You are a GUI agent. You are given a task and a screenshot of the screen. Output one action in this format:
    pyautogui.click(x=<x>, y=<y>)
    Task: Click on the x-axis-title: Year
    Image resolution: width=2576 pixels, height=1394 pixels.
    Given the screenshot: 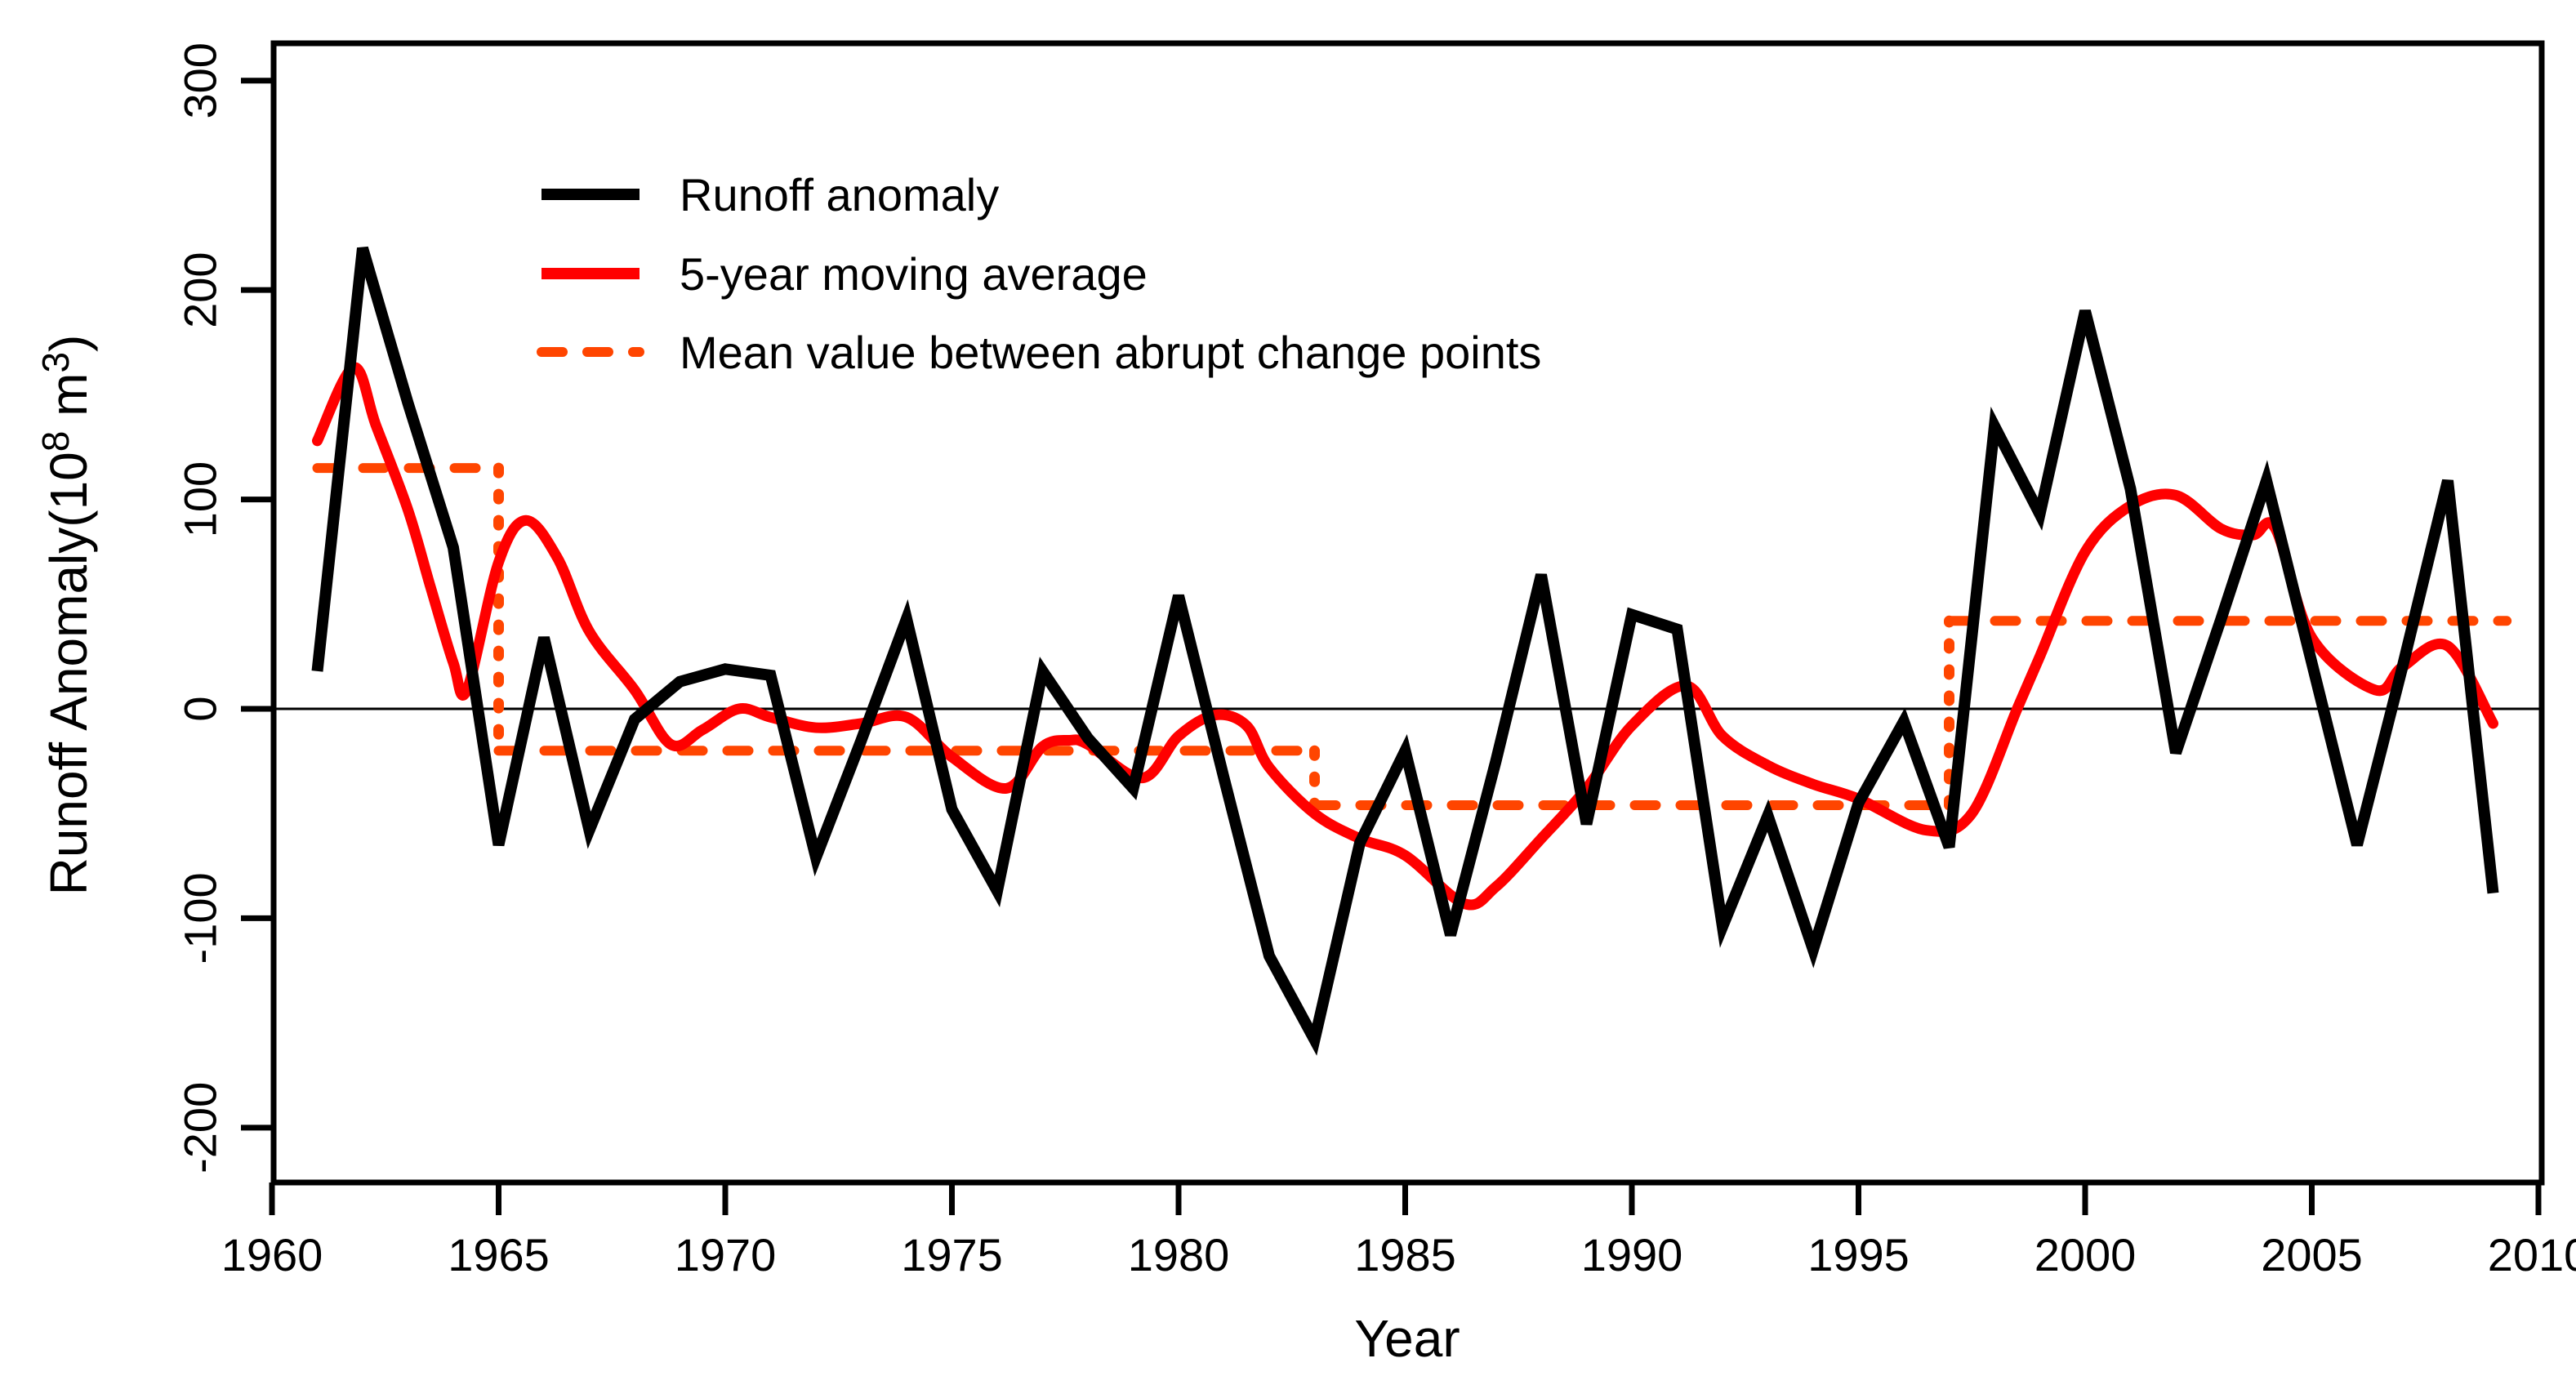 What is the action you would take?
    pyautogui.click(x=1407, y=1339)
    